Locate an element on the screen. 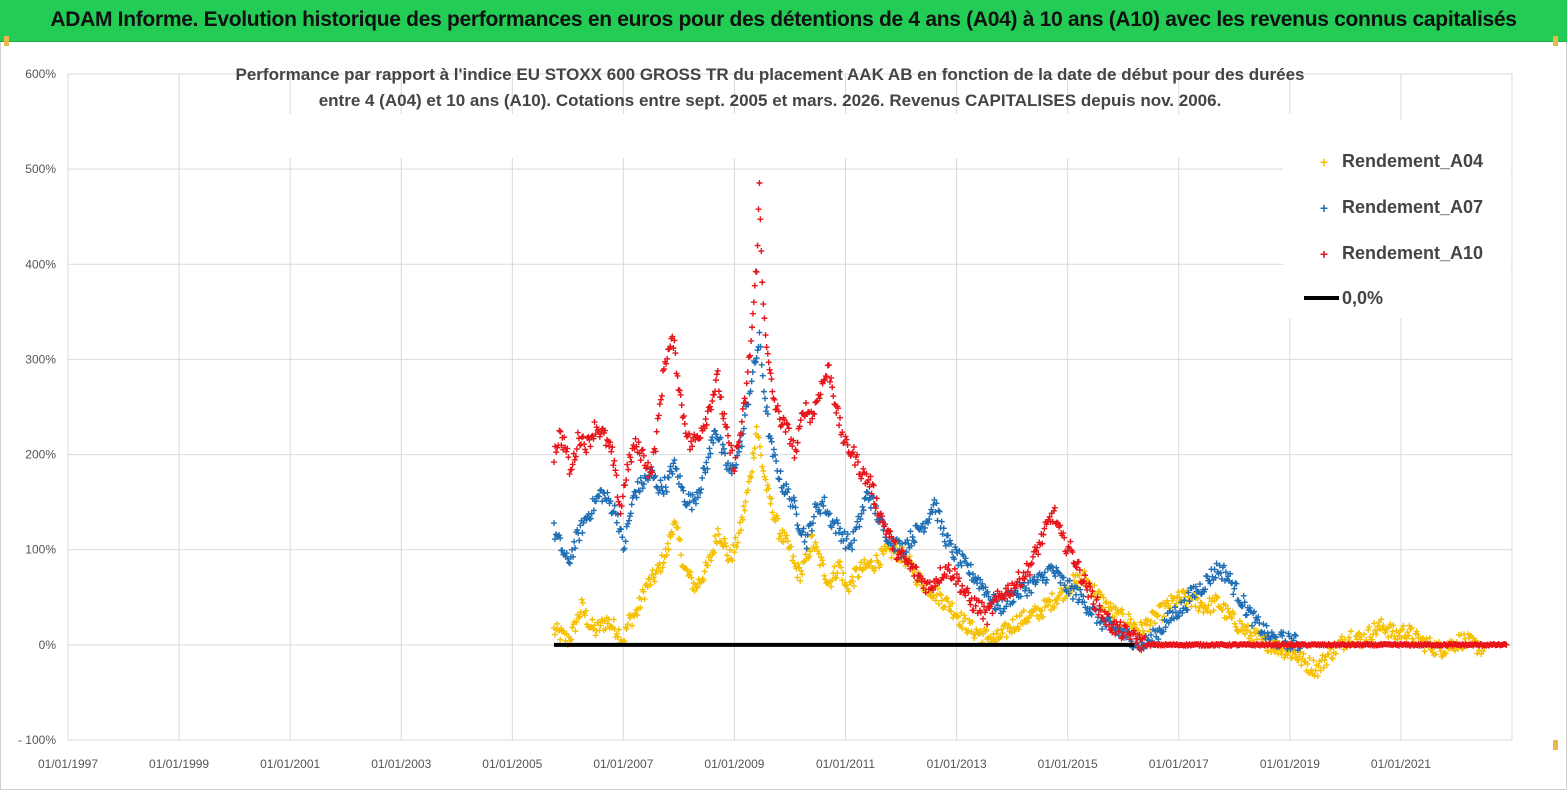 The width and height of the screenshot is (1567, 790). top-left-resize-handle is located at coordinates (6, 41).